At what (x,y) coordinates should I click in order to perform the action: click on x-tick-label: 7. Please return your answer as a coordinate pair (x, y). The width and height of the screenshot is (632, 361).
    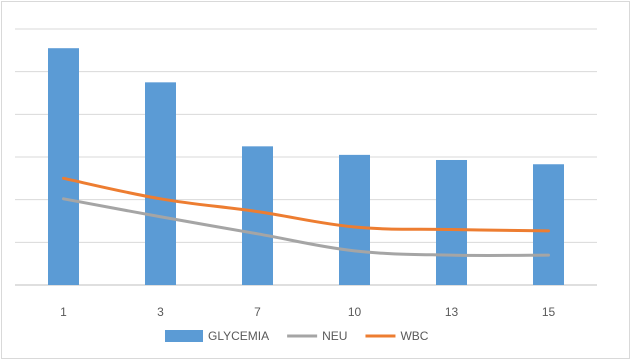
    Looking at the image, I should click on (257, 312).